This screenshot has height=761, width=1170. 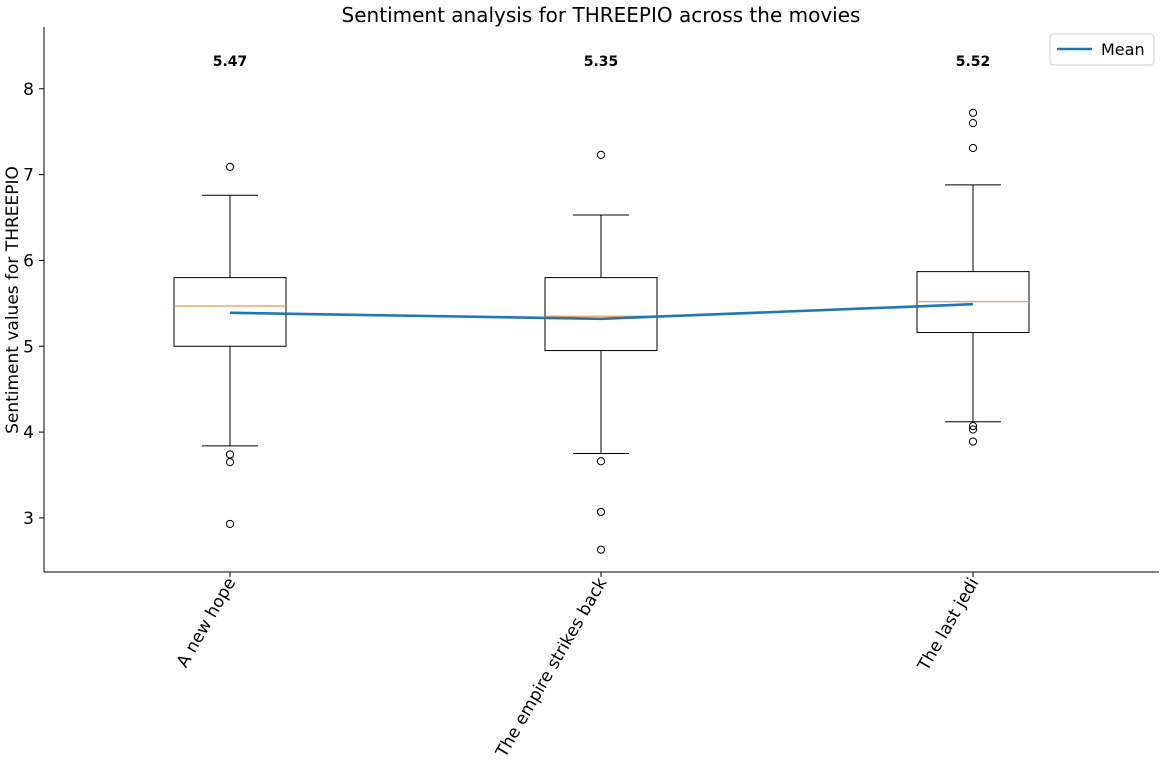 I want to click on y-tick-label: 7, so click(x=28, y=176).